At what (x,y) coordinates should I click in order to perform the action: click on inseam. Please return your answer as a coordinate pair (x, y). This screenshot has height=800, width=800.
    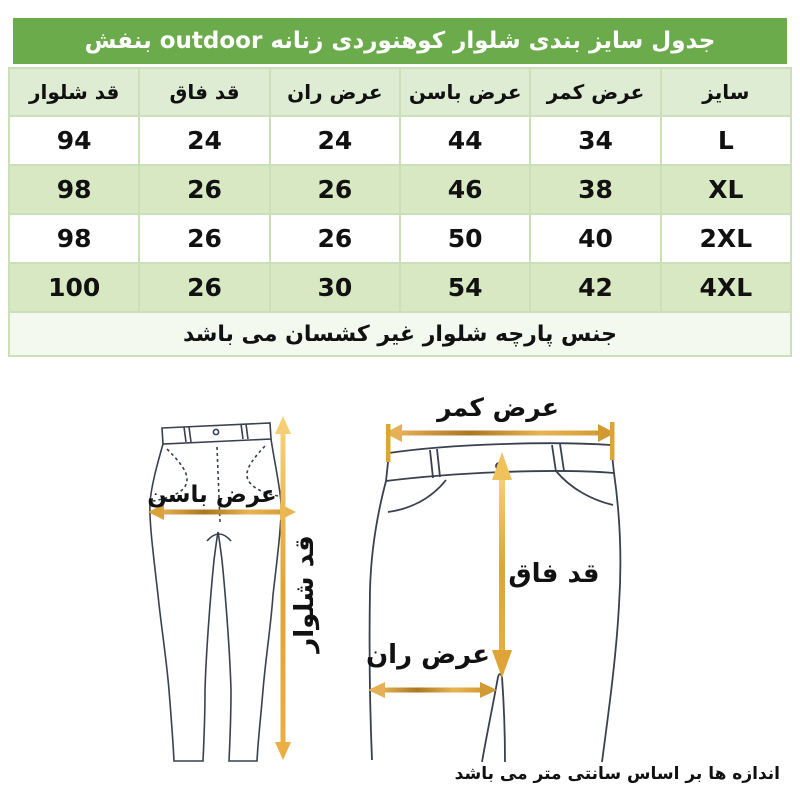
    Looking at the image, I should click on (493, 718).